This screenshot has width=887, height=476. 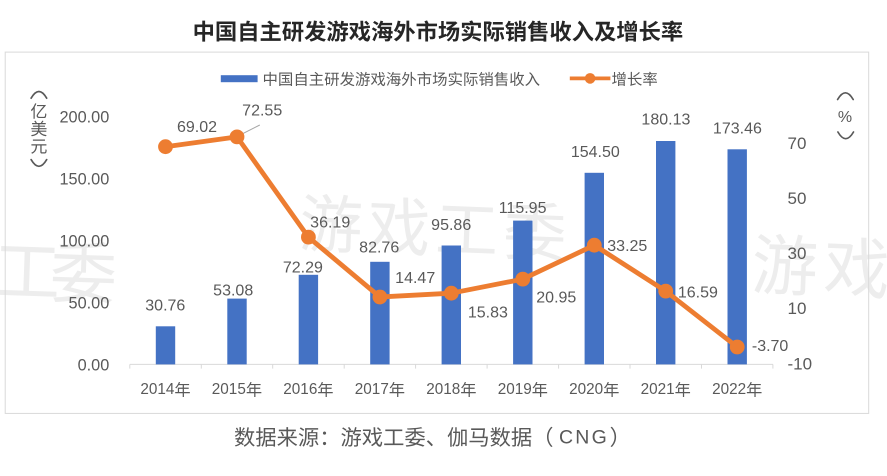 What do you see at coordinates (303, 268) in the screenshot?
I see `svg-text: 72.29` at bounding box center [303, 268].